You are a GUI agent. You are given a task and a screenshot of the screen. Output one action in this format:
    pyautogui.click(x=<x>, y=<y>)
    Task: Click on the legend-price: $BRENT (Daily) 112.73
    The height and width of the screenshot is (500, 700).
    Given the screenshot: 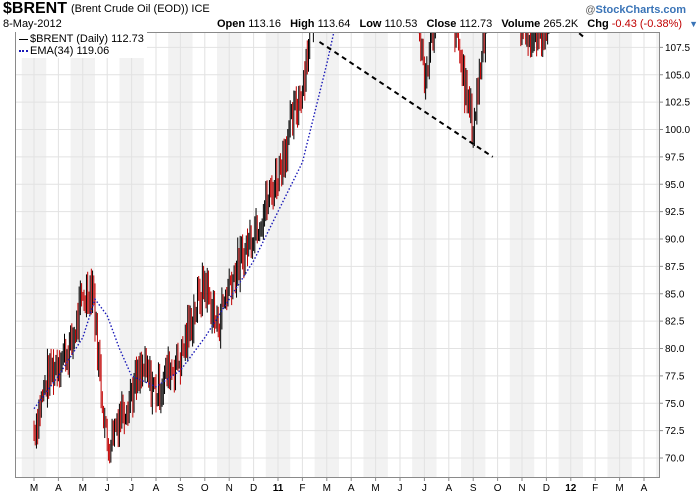 What is the action you would take?
    pyautogui.click(x=81, y=39)
    